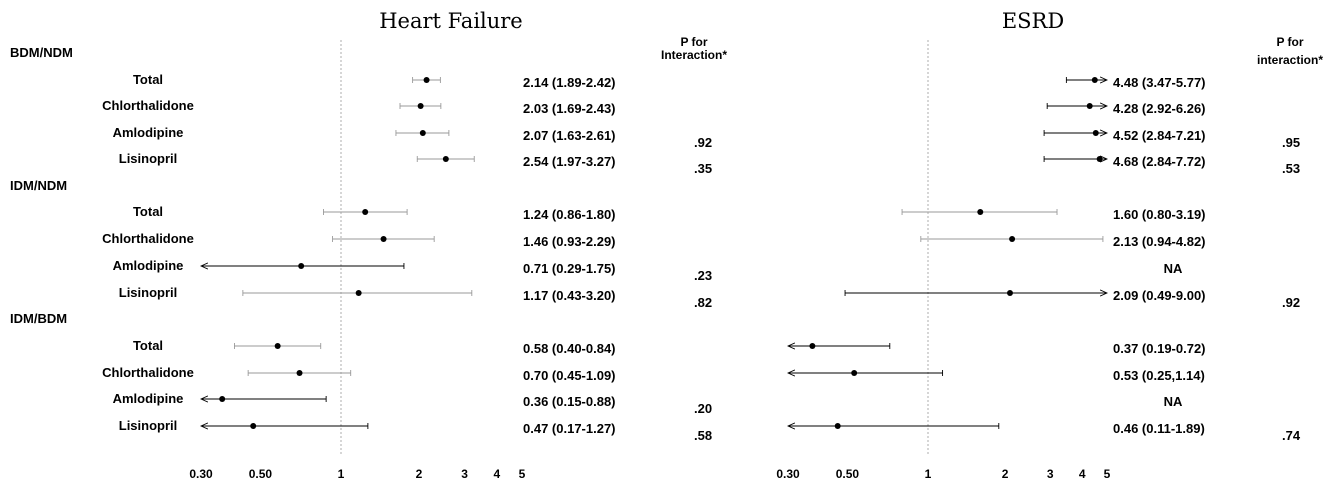 This screenshot has width=1334, height=490. I want to click on hf-p-interaction: .23, so click(703, 275).